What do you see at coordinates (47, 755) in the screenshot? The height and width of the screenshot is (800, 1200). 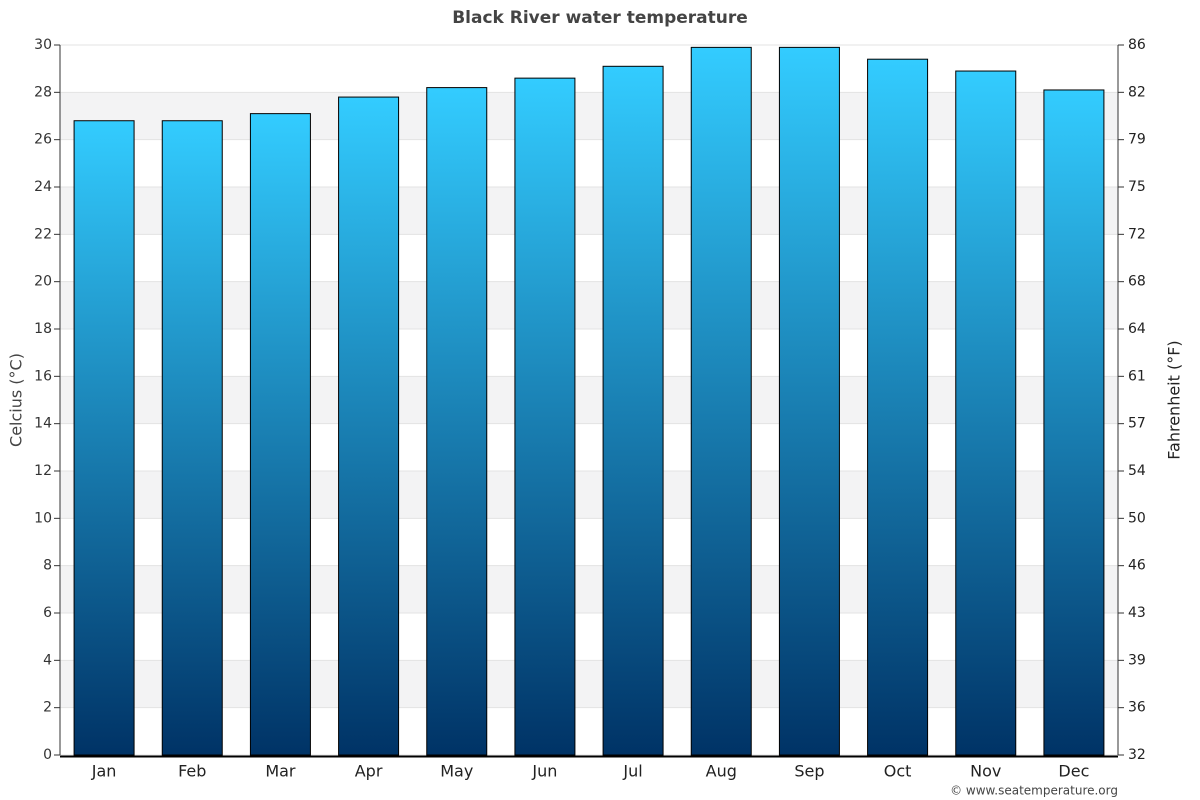 I see `y-tick-label: 0` at bounding box center [47, 755].